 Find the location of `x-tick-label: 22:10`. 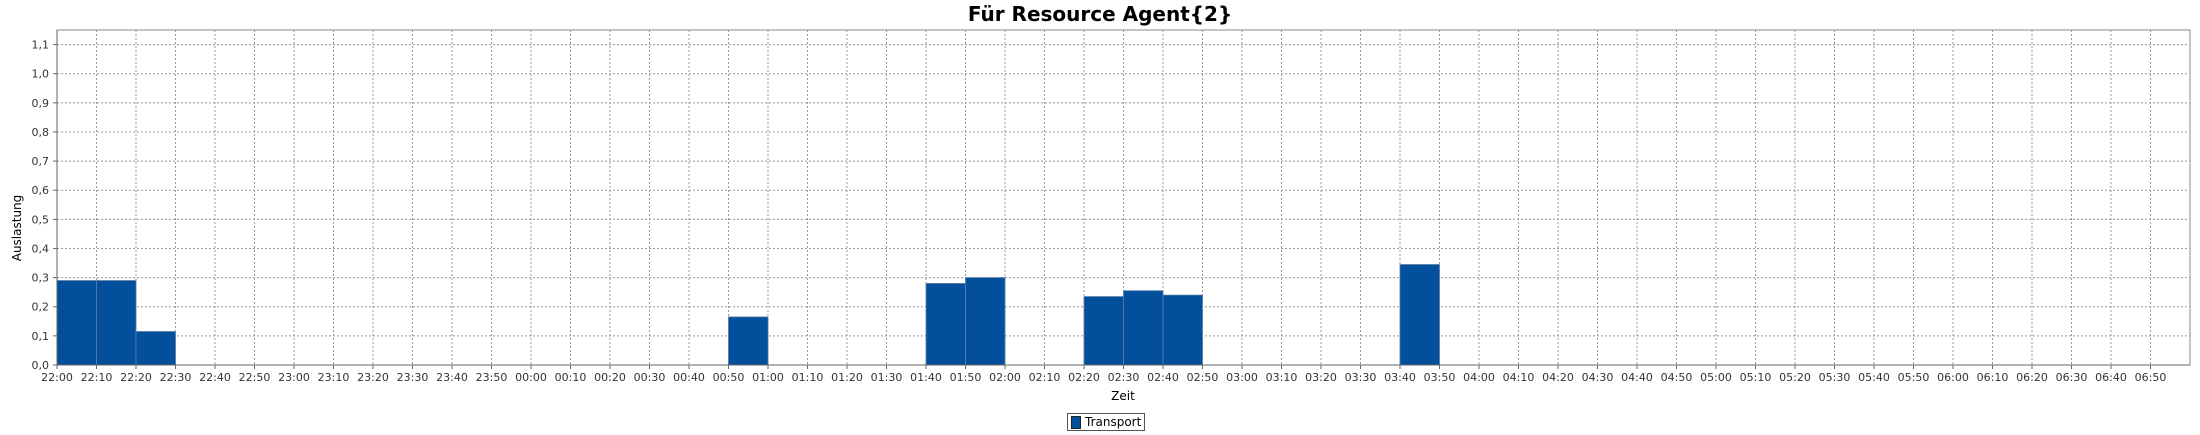

x-tick-label: 22:10 is located at coordinates (97, 377).